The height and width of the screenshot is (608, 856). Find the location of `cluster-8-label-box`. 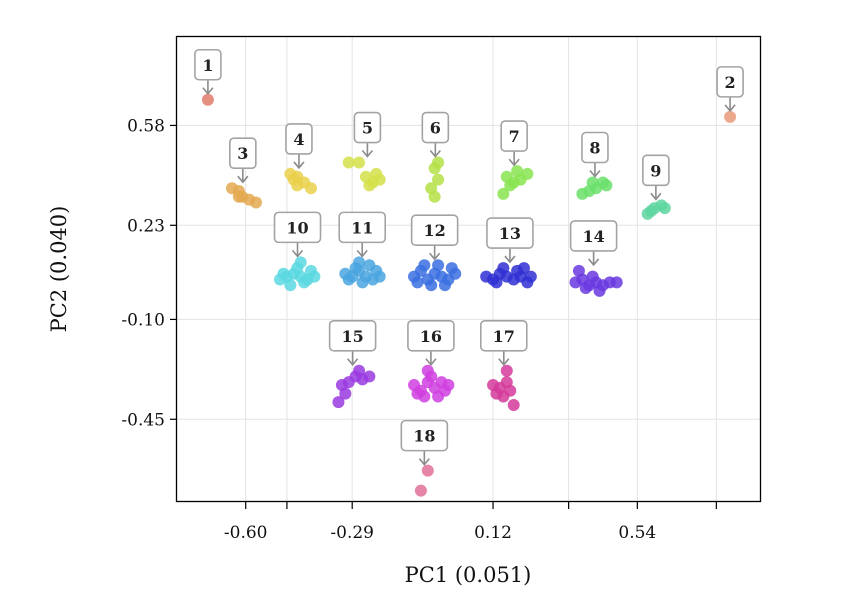

cluster-8-label-box is located at coordinates (595, 147).